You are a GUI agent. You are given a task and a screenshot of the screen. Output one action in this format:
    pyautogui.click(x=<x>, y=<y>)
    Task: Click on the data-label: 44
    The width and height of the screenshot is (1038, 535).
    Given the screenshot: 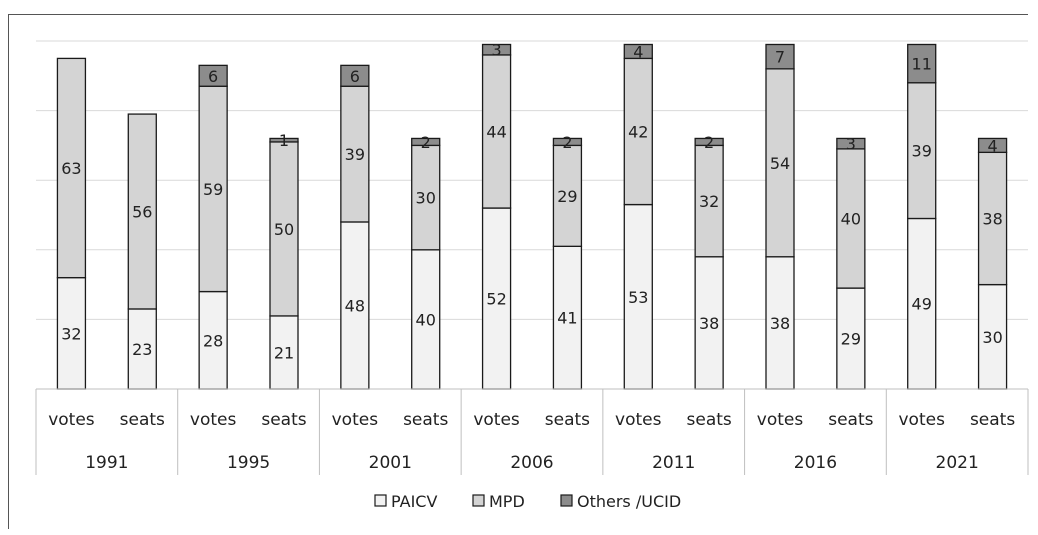 What is the action you would take?
    pyautogui.click(x=496, y=131)
    